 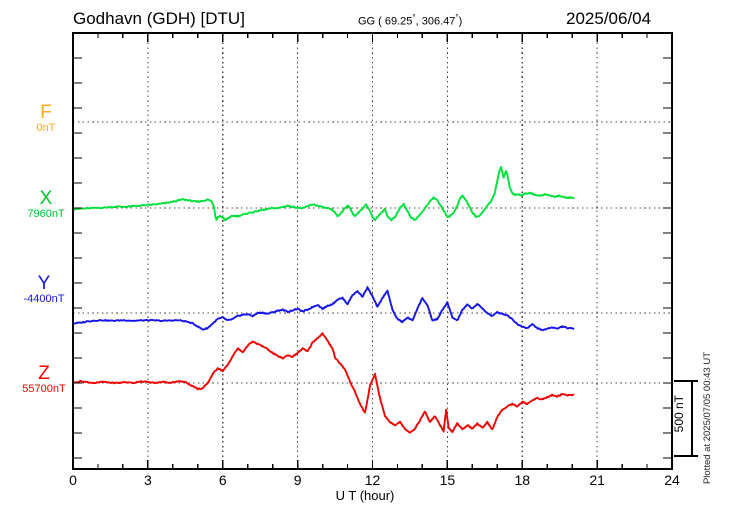 I want to click on station-title: Godhavn (GDH) [DTU], so click(x=159, y=18).